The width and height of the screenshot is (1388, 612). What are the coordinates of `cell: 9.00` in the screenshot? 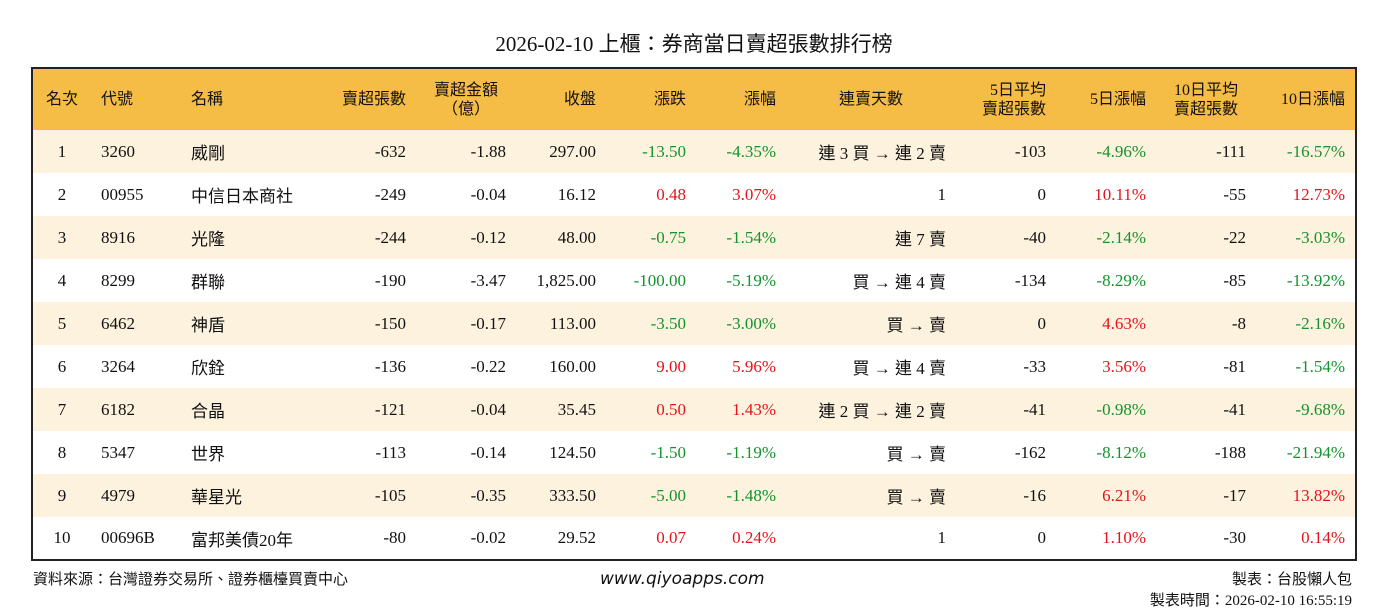 It's located at (671, 366).